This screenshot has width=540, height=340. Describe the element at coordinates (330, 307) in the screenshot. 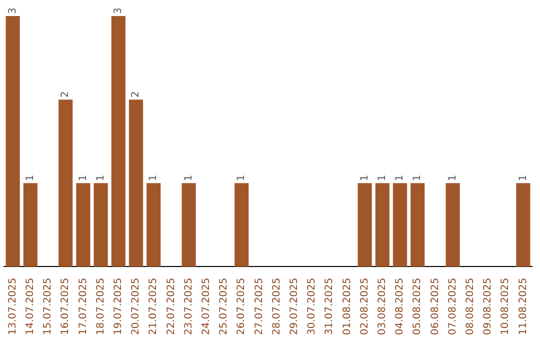

I see `x-tick-label: 31.07.2025` at that location.